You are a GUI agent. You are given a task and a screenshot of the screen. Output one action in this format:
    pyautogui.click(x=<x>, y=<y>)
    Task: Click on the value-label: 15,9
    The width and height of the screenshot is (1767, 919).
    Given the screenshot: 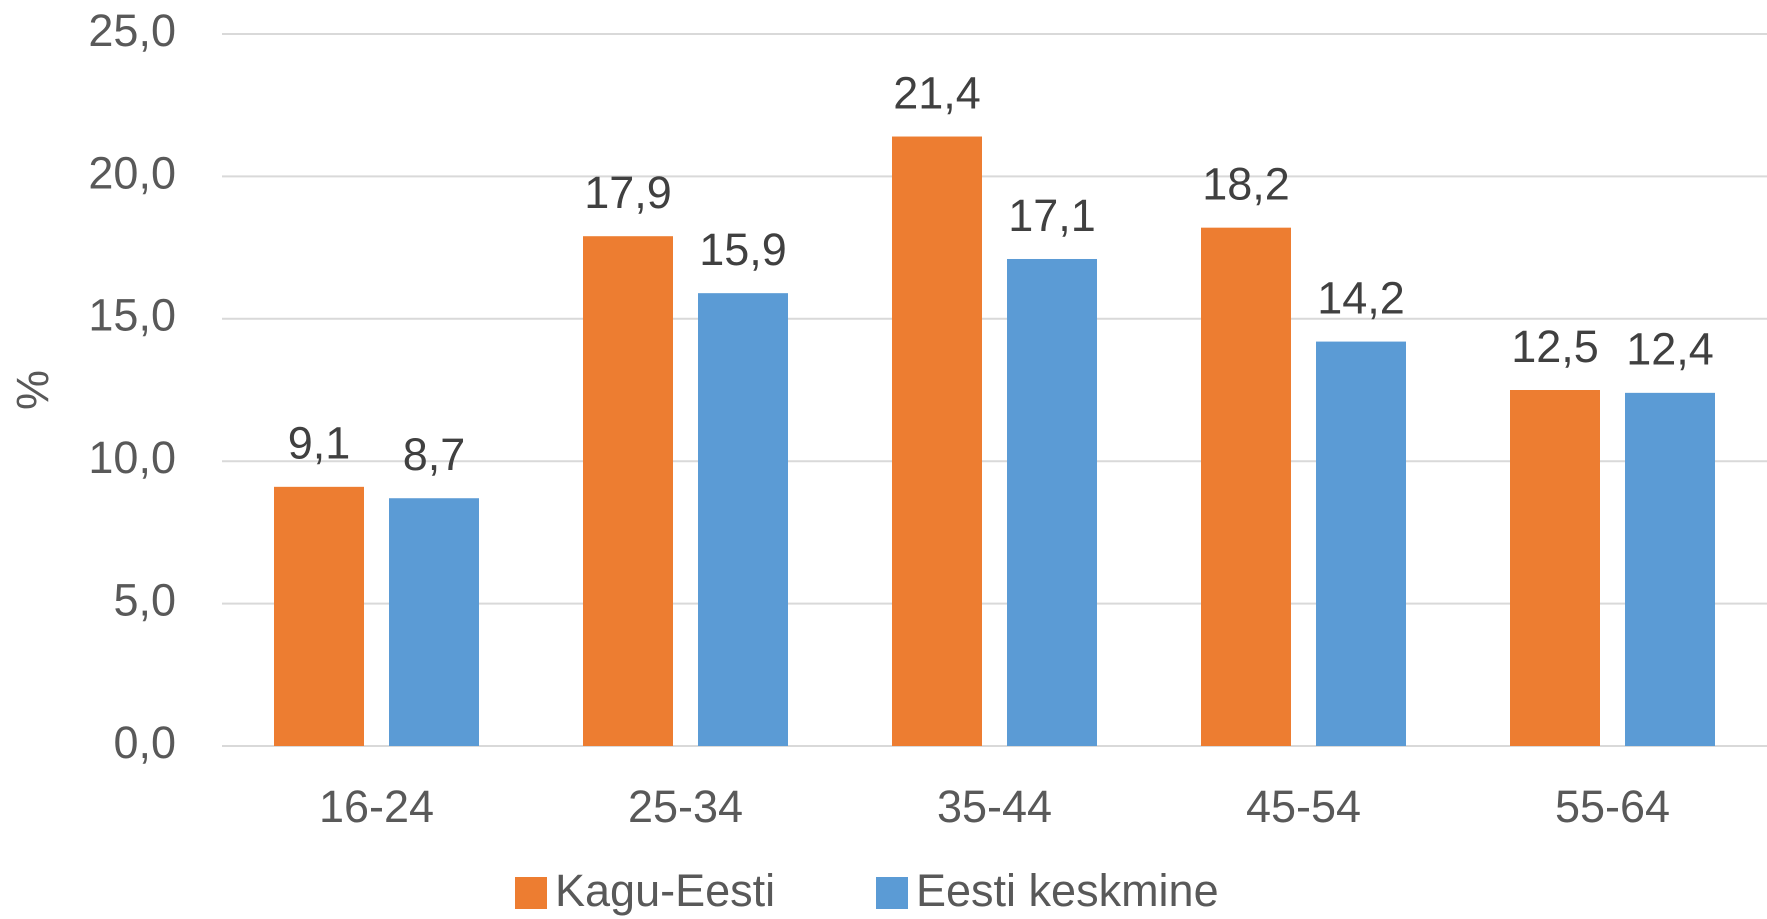 What is the action you would take?
    pyautogui.click(x=743, y=249)
    